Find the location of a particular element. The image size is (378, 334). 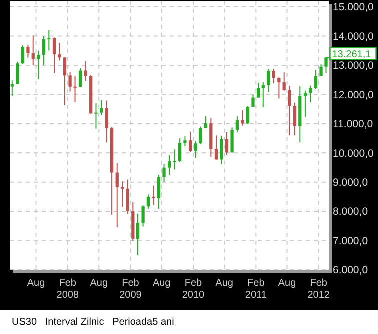

y-tick-label: 7.000,0 is located at coordinates (350, 241).